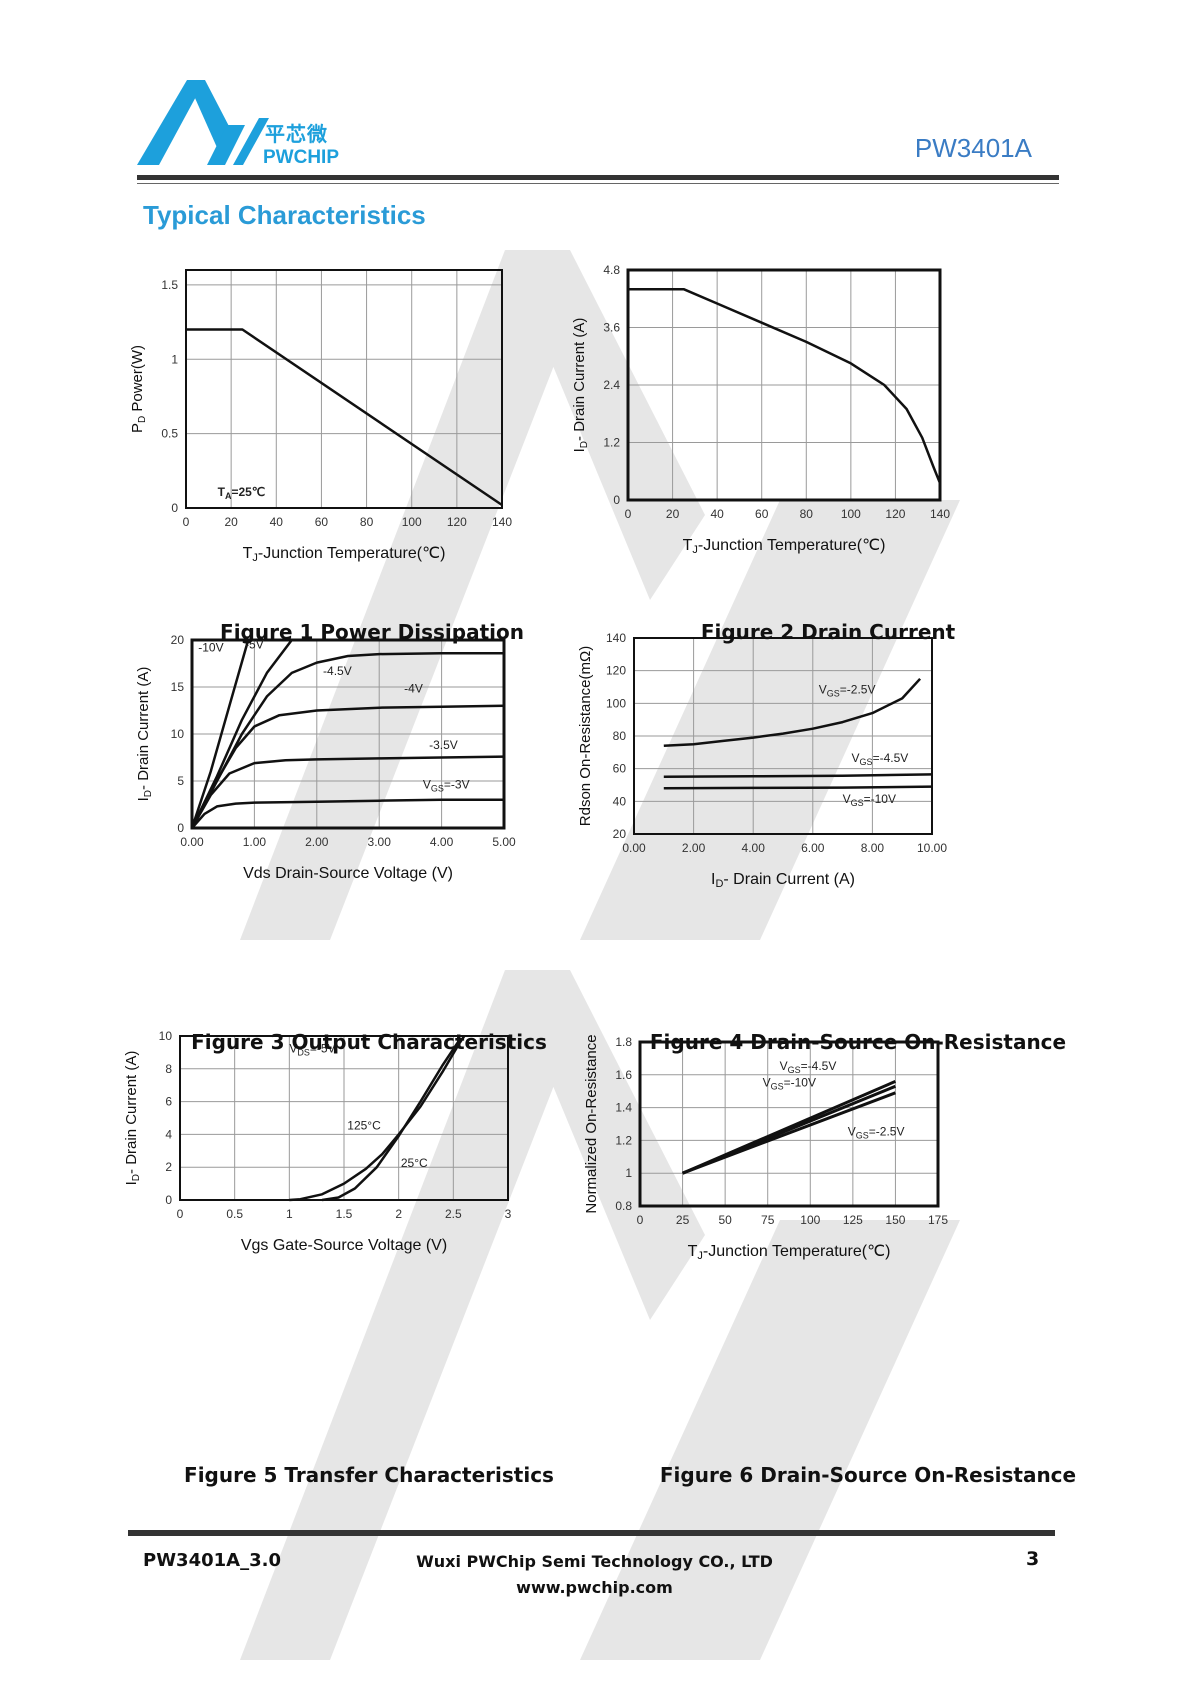 This screenshot has width=1189, height=1683. What do you see at coordinates (192, 842) in the screenshot?
I see `x-tick-label: 0.00` at bounding box center [192, 842].